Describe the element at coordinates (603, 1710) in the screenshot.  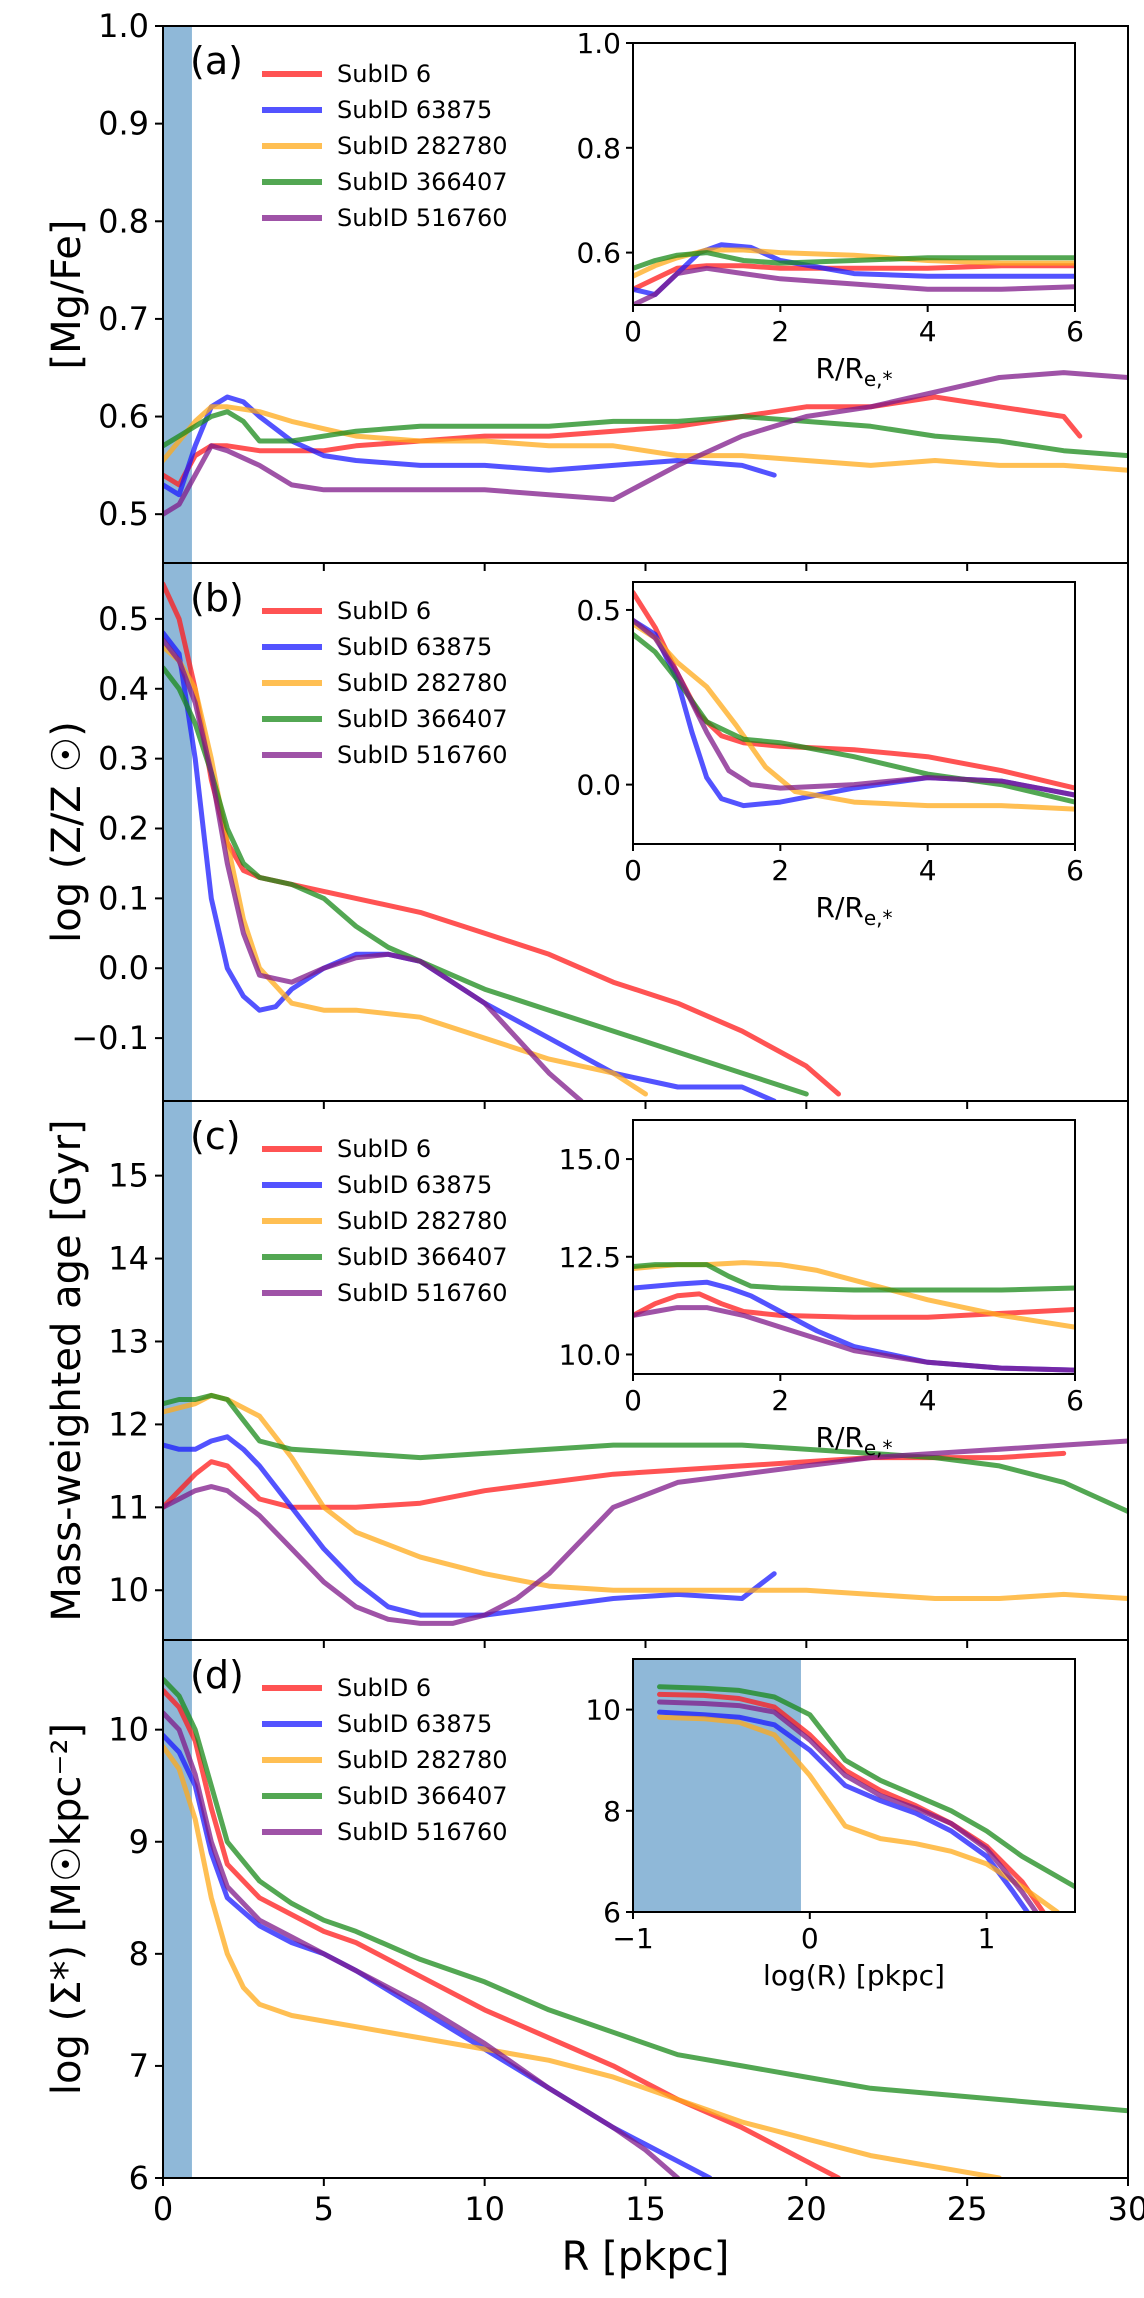
I see `inset-y-tick-label: 10` at that location.